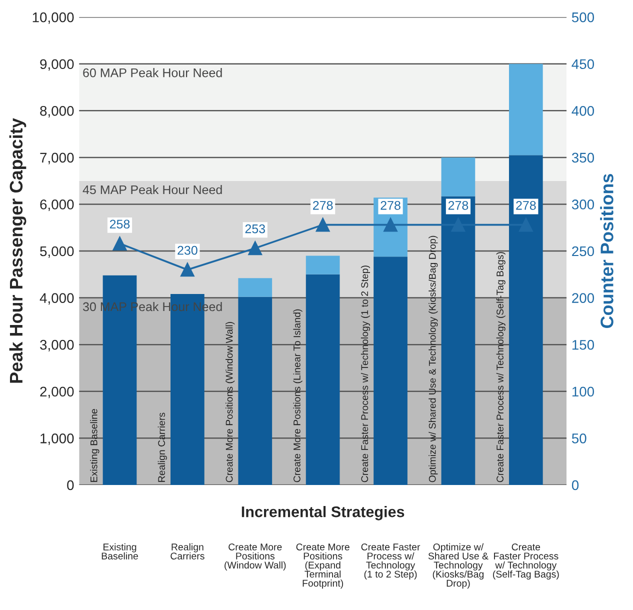  I want to click on y2-tick-label: 500, so click(583, 17).